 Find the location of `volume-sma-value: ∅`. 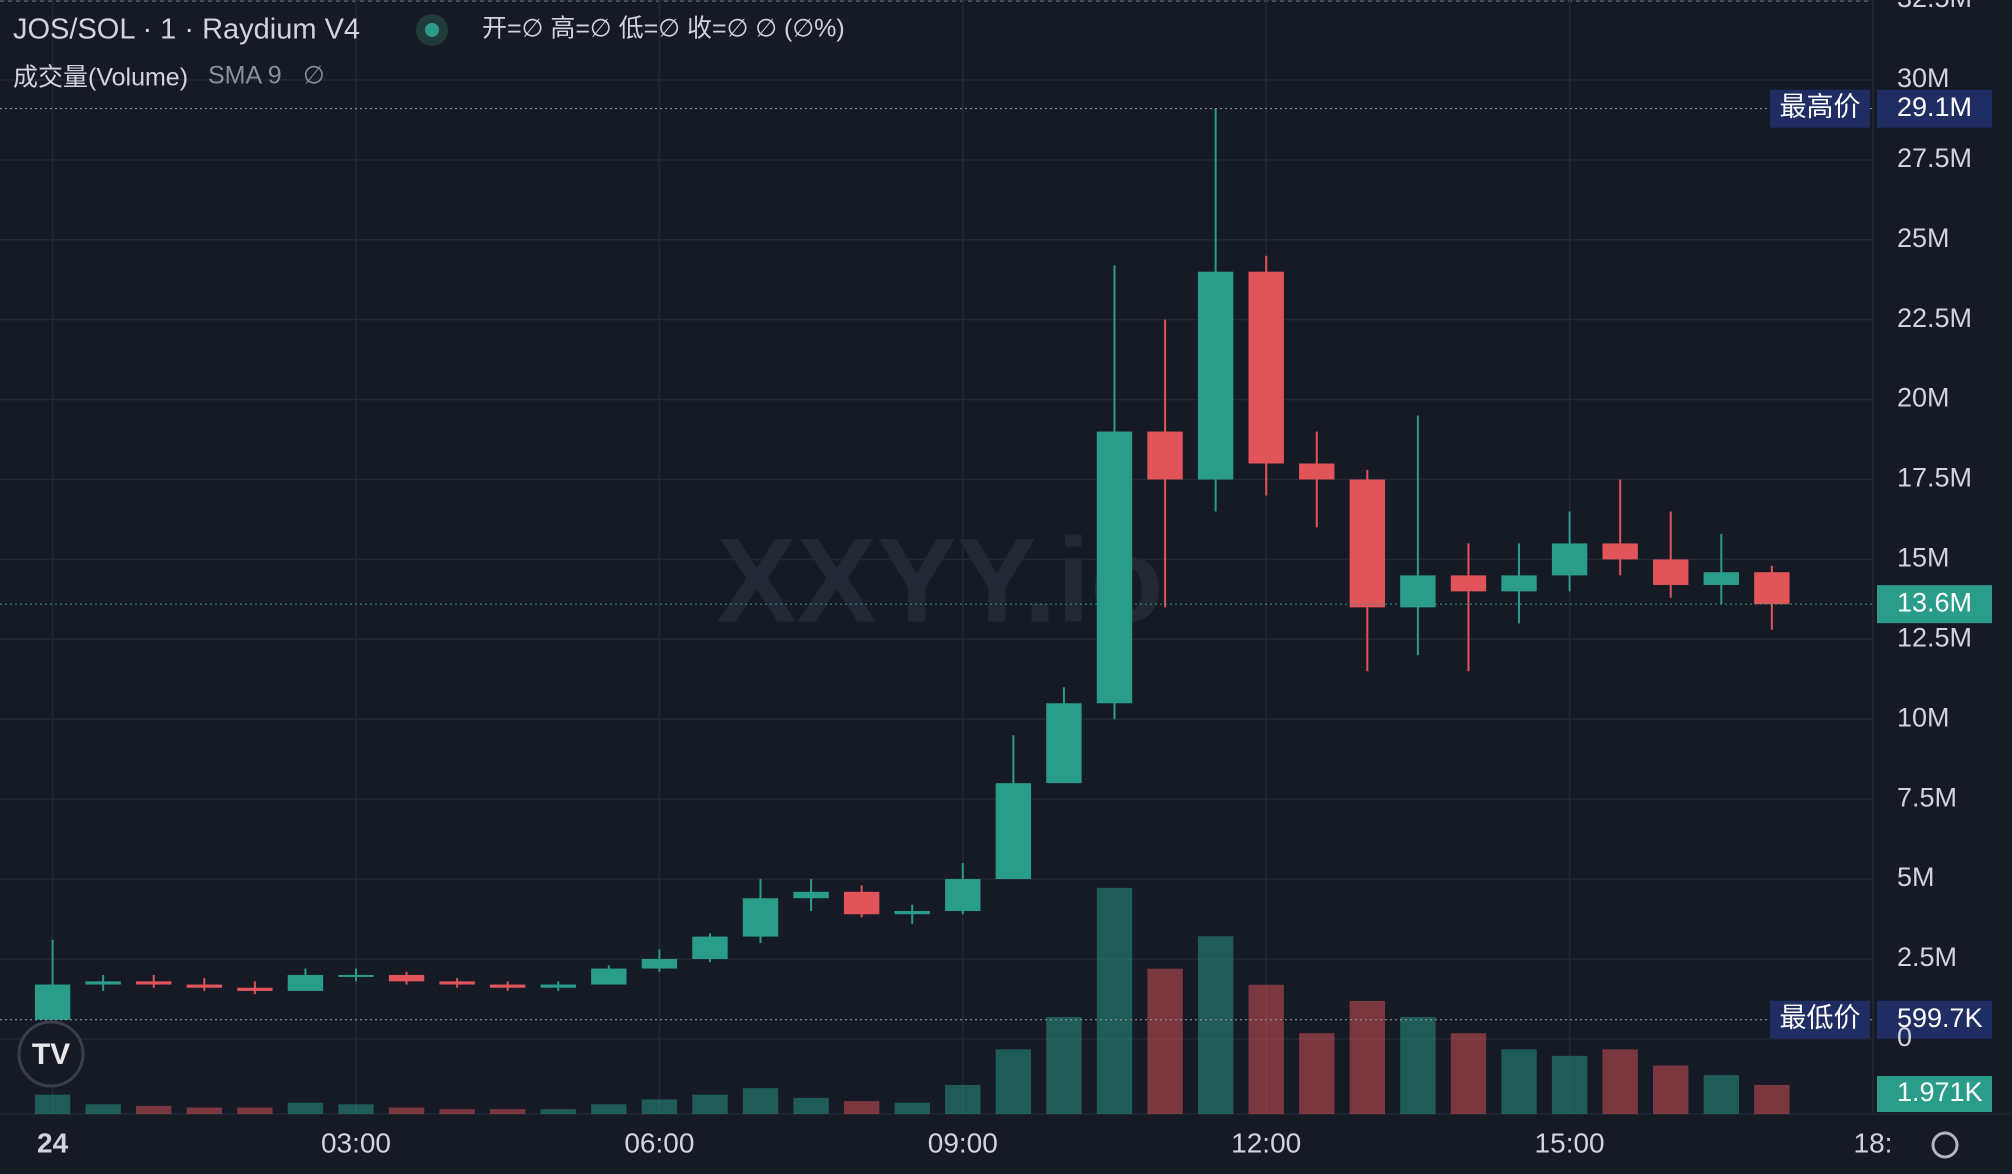

volume-sma-value: ∅ is located at coordinates (314, 76).